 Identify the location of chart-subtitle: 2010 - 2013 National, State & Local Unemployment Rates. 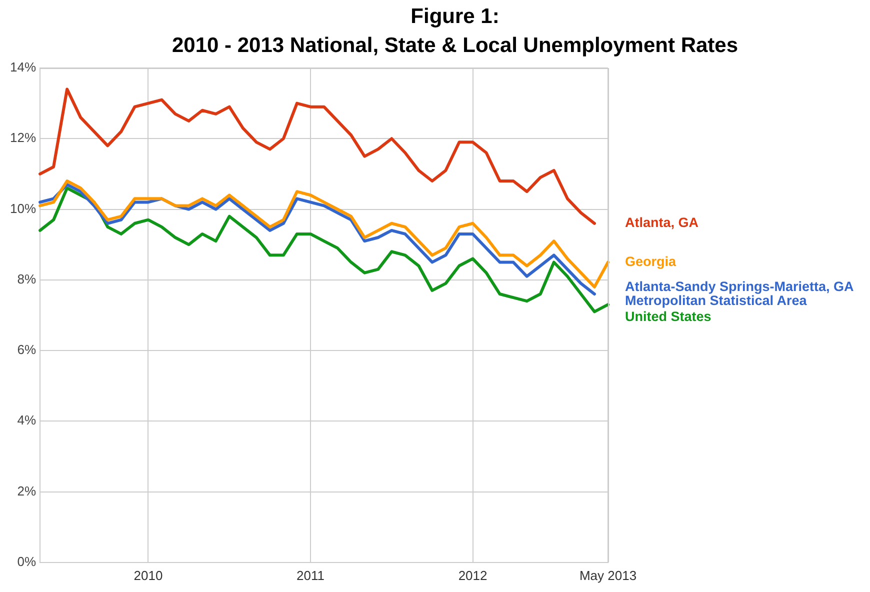
(455, 46).